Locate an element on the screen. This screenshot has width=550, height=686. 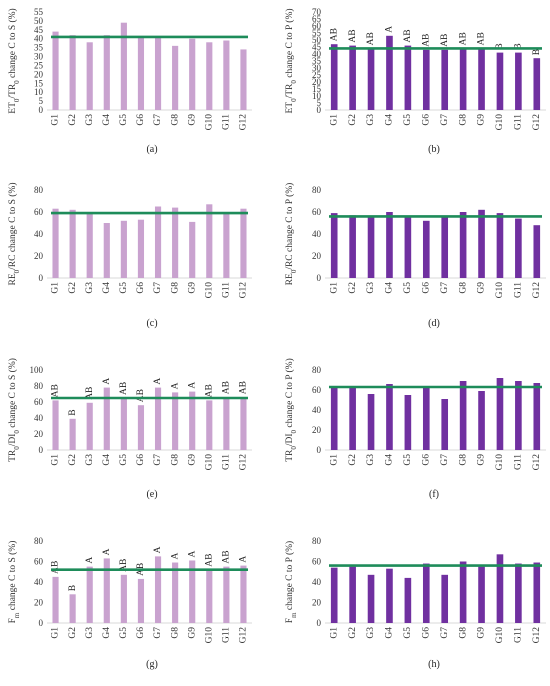
panel-d-ytick-3: 60 is located at coordinates (317, 212).